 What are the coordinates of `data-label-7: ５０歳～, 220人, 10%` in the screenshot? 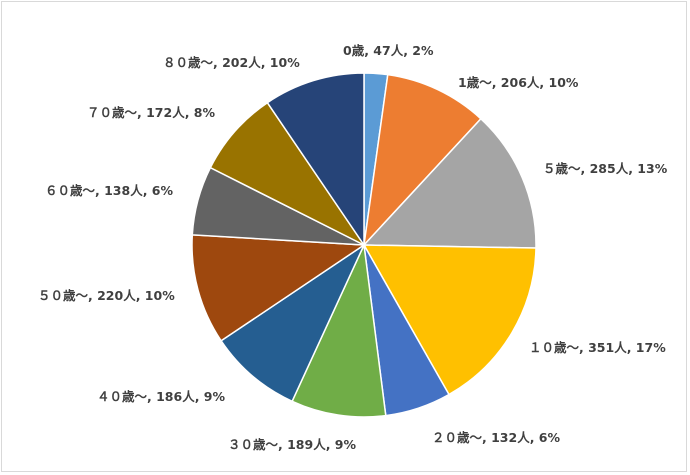 It's located at (106, 295).